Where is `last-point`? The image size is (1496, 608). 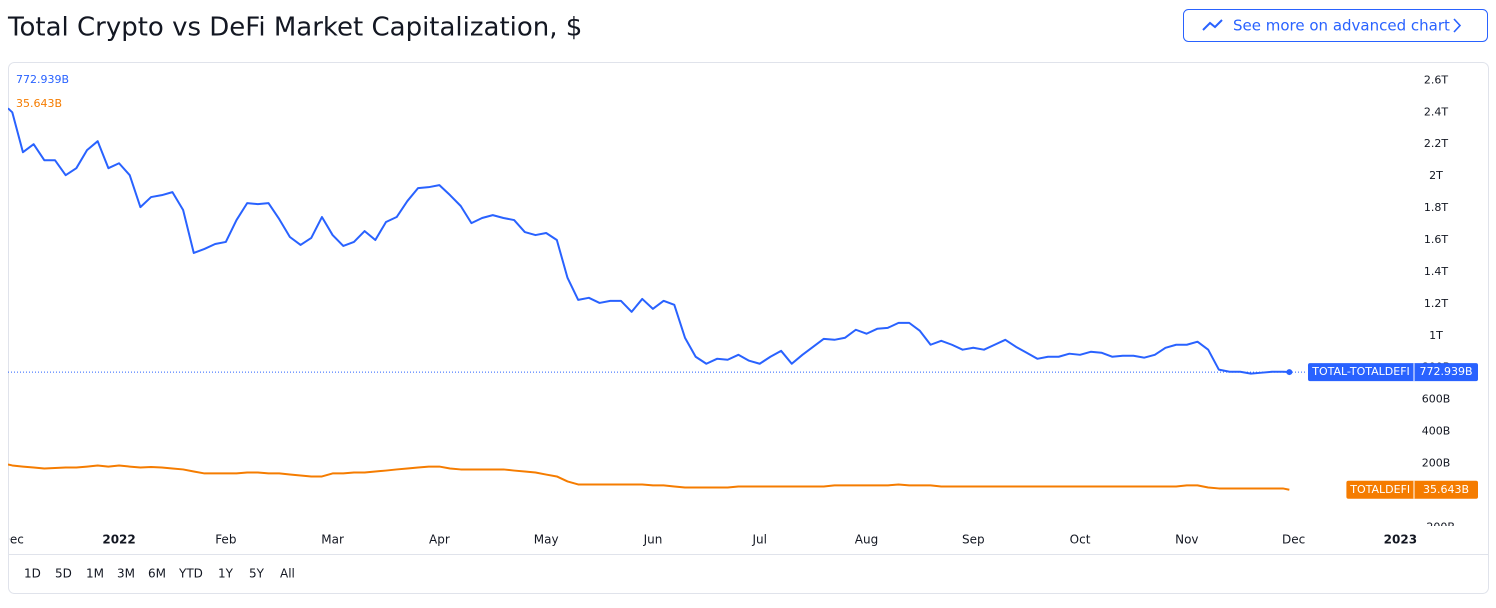
last-point is located at coordinates (1289, 372).